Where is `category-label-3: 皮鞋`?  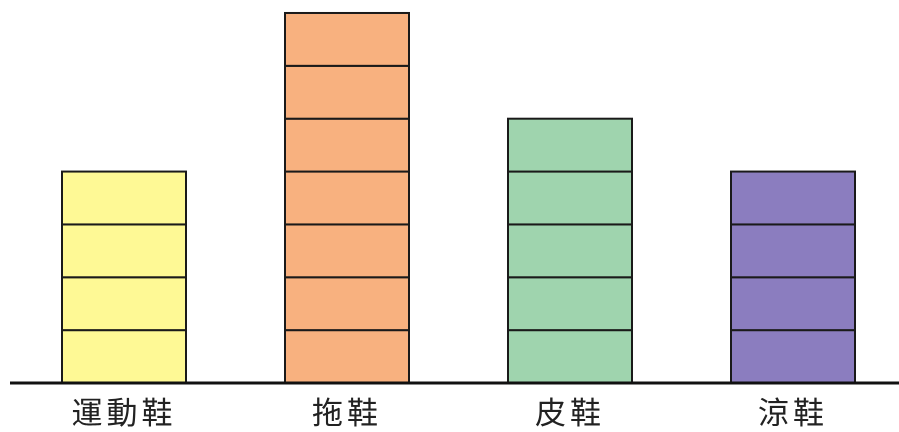 category-label-3: 皮鞋 is located at coordinates (570, 414).